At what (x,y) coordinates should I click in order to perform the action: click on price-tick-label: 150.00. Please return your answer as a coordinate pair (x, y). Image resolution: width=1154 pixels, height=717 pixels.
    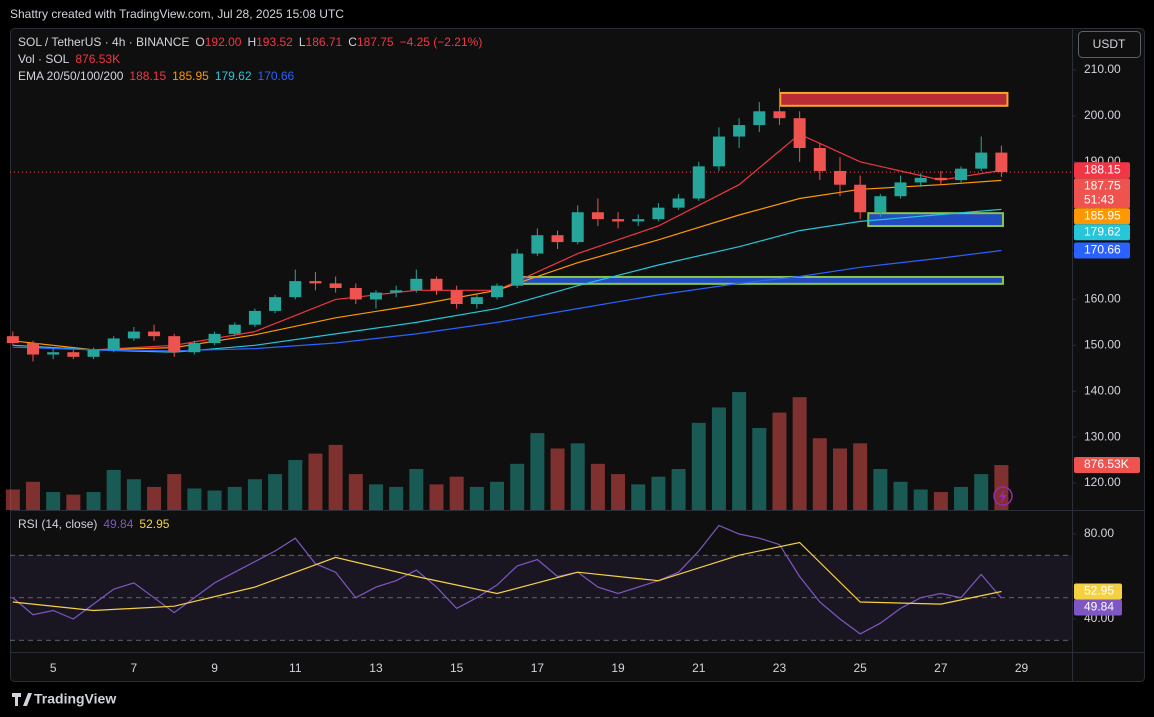
    Looking at the image, I should click on (1102, 345).